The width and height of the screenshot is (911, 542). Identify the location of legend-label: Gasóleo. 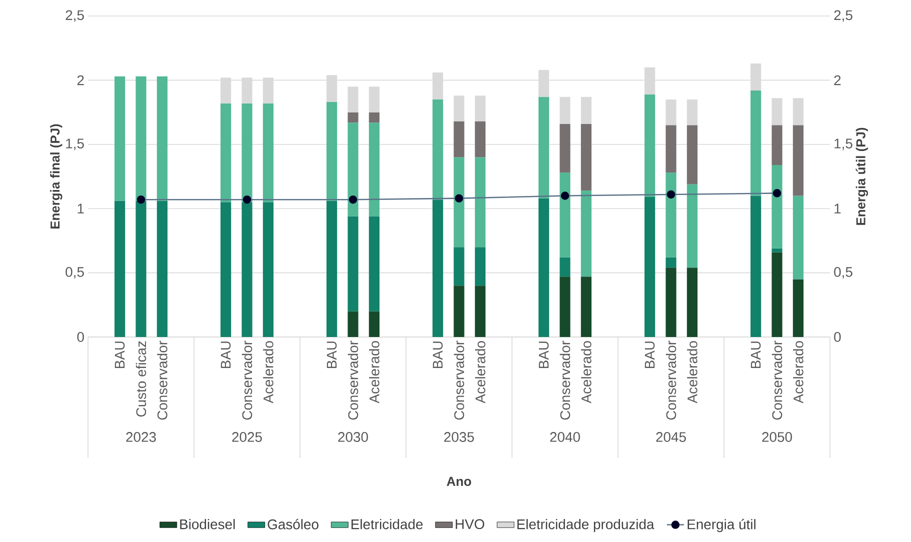
(293, 524).